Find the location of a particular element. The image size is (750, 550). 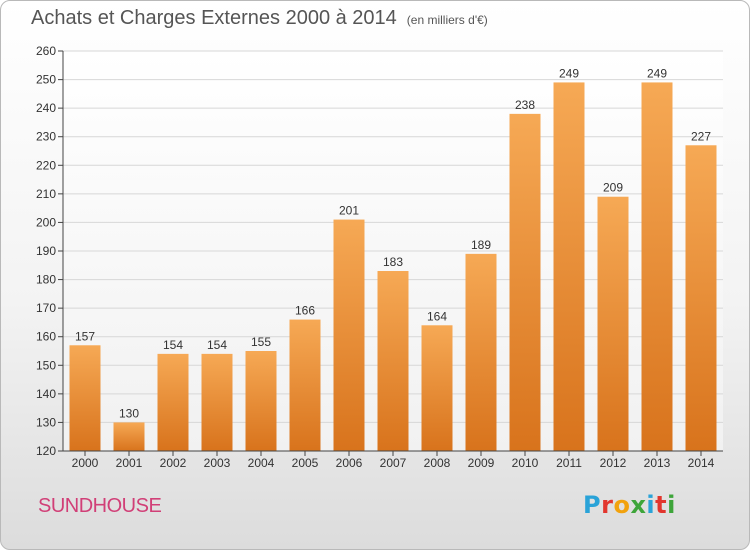

bar-value-label: 155 is located at coordinates (261, 342).